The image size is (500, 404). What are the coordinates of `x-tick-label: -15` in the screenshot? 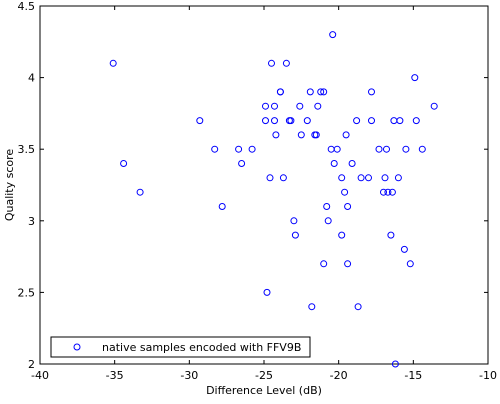 It's located at (413, 375).